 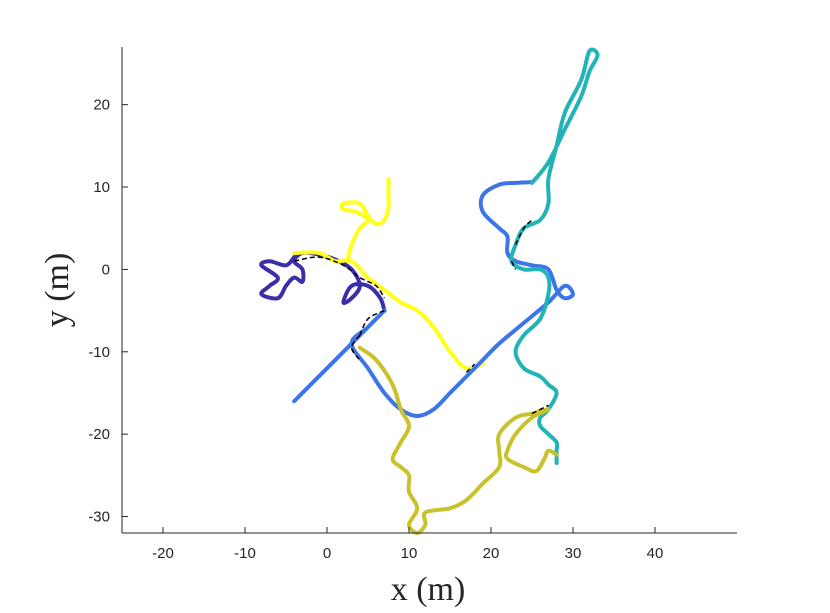 I want to click on x-tick-label: 10, so click(x=409, y=553).